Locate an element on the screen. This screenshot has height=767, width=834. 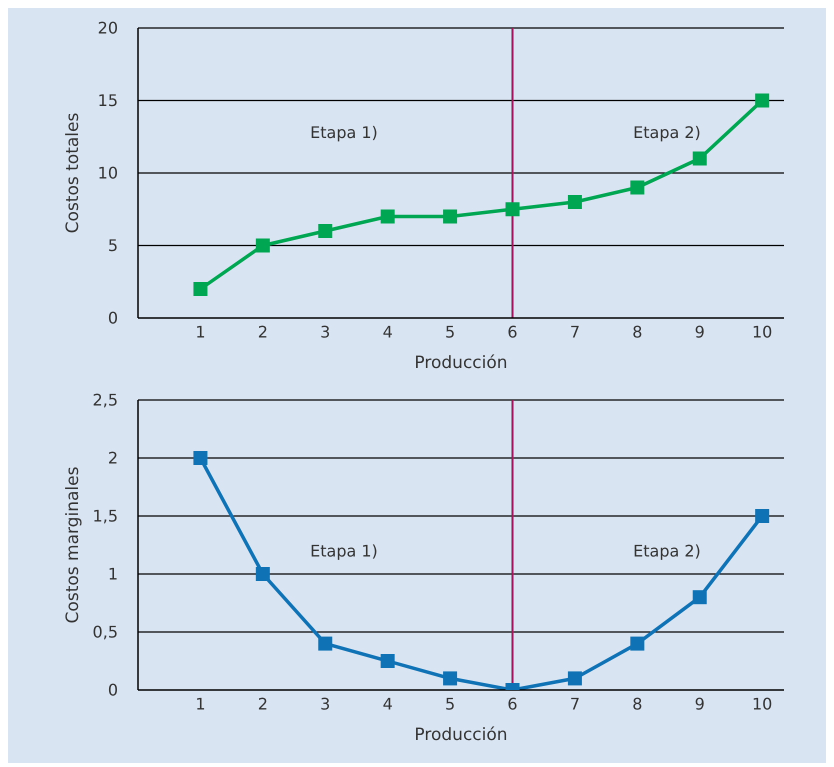
y-tick-label: 1,5 is located at coordinates (105, 516).